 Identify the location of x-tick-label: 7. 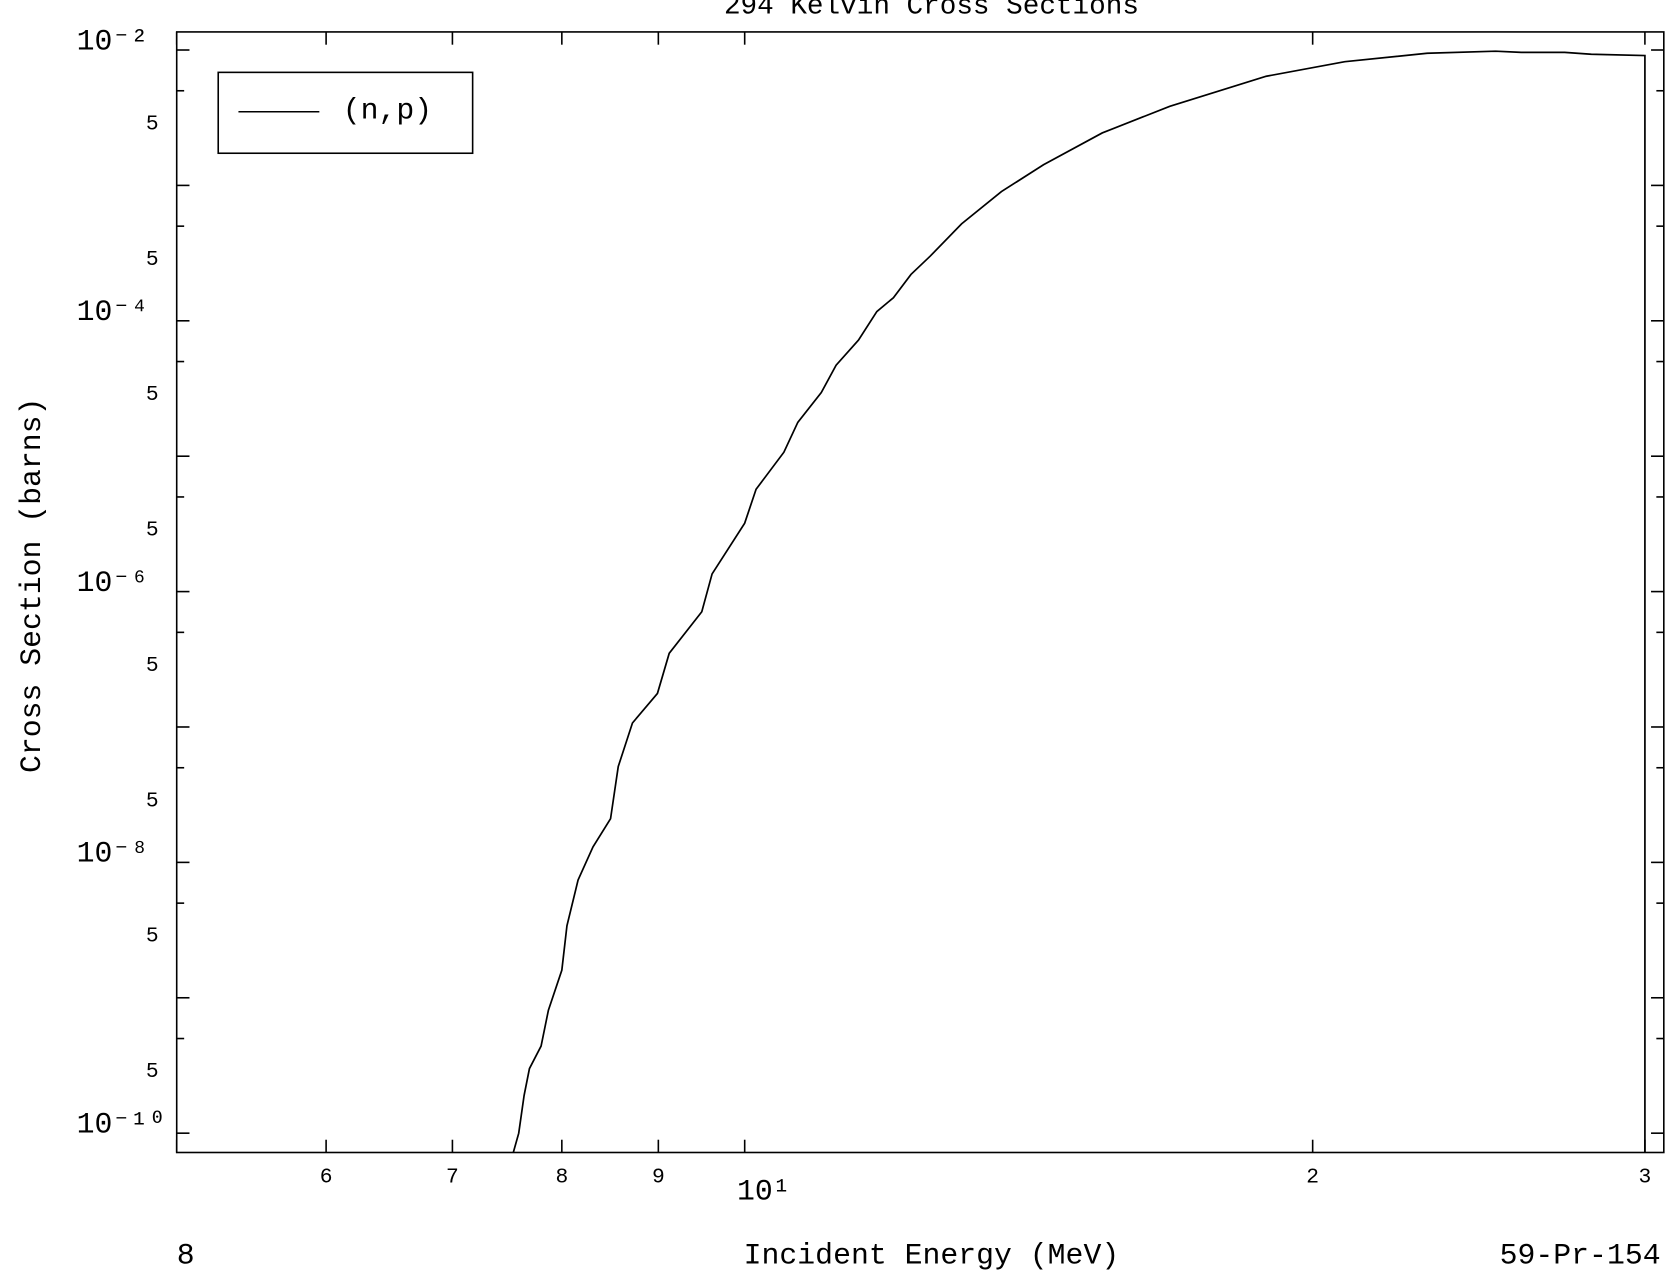
(452, 1178).